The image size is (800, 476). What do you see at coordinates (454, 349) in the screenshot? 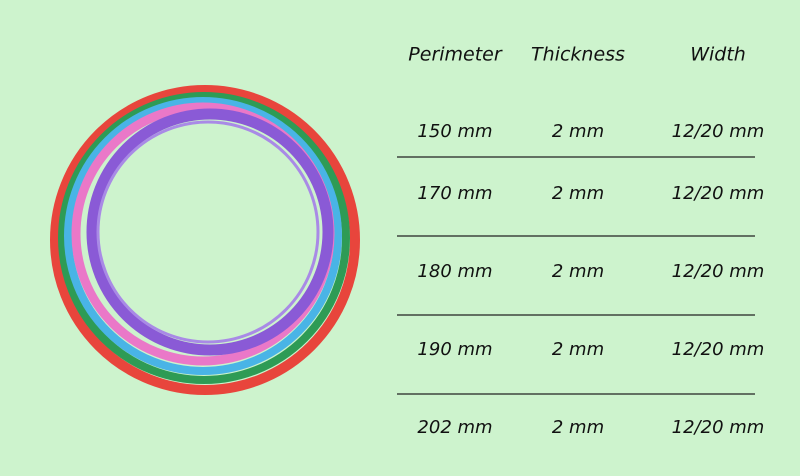
I see `table-cell: 190 mm` at bounding box center [454, 349].